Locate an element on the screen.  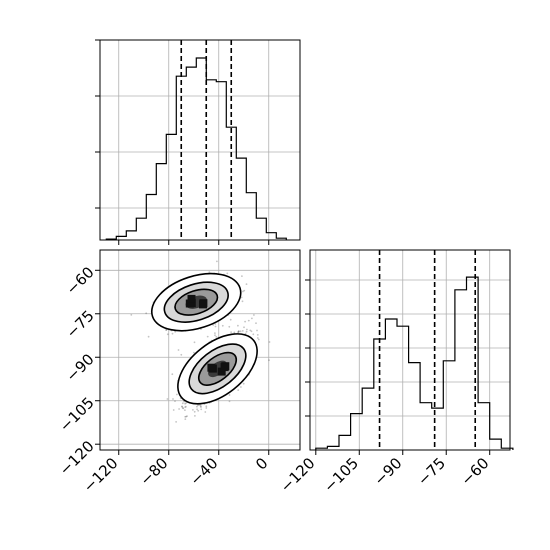
panel-top-left is located at coordinates (198, 142).